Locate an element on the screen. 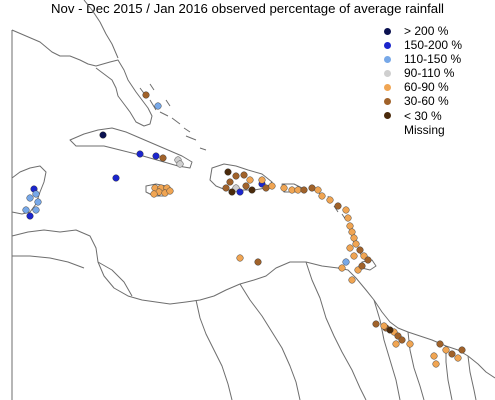 Image resolution: width=495 pixels, height=400 pixels. legend-label: Missing is located at coordinates (424, 129).